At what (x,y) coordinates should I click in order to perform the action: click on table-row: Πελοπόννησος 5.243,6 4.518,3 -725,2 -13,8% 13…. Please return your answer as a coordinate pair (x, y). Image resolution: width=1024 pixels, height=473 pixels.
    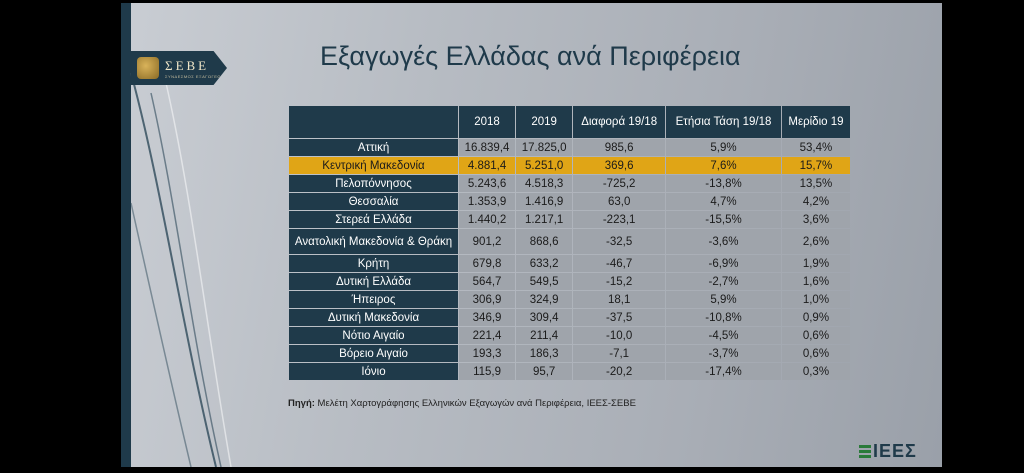
    Looking at the image, I should click on (569, 183).